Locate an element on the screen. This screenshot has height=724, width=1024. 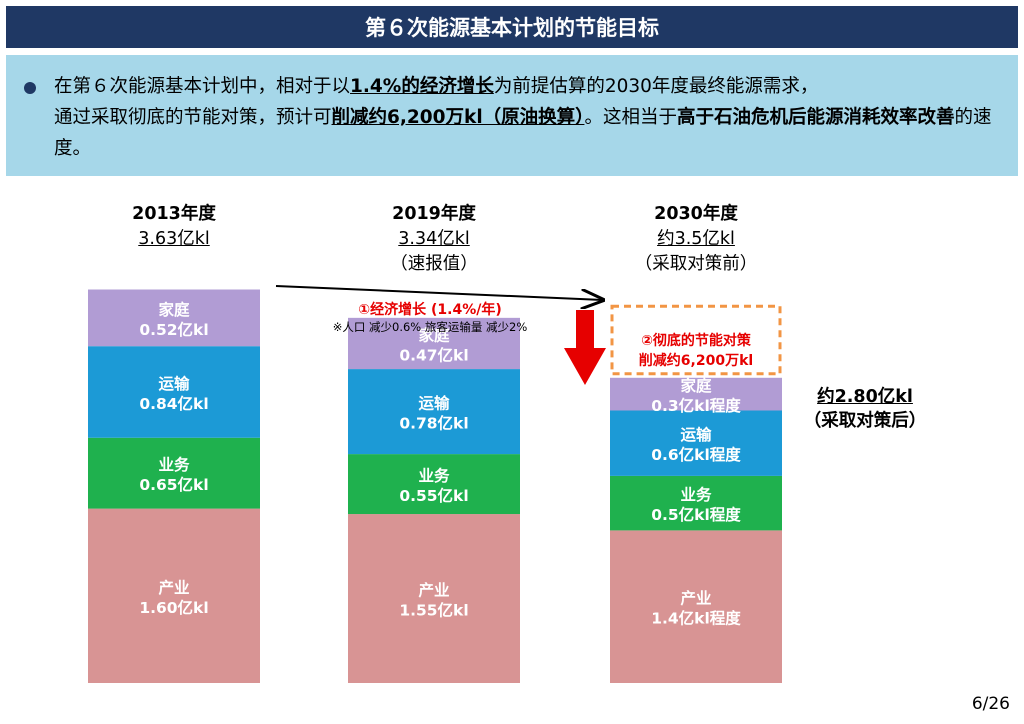
bullet-icon is located at coordinates (30, 88).